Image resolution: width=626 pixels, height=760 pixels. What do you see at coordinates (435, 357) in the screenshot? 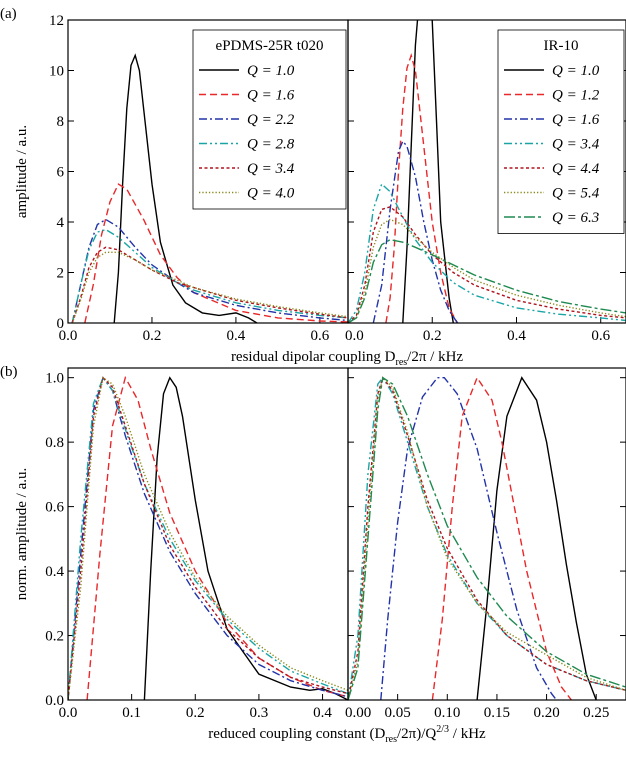
I see `x-axis-label-part: /2π / kHz` at bounding box center [435, 357].